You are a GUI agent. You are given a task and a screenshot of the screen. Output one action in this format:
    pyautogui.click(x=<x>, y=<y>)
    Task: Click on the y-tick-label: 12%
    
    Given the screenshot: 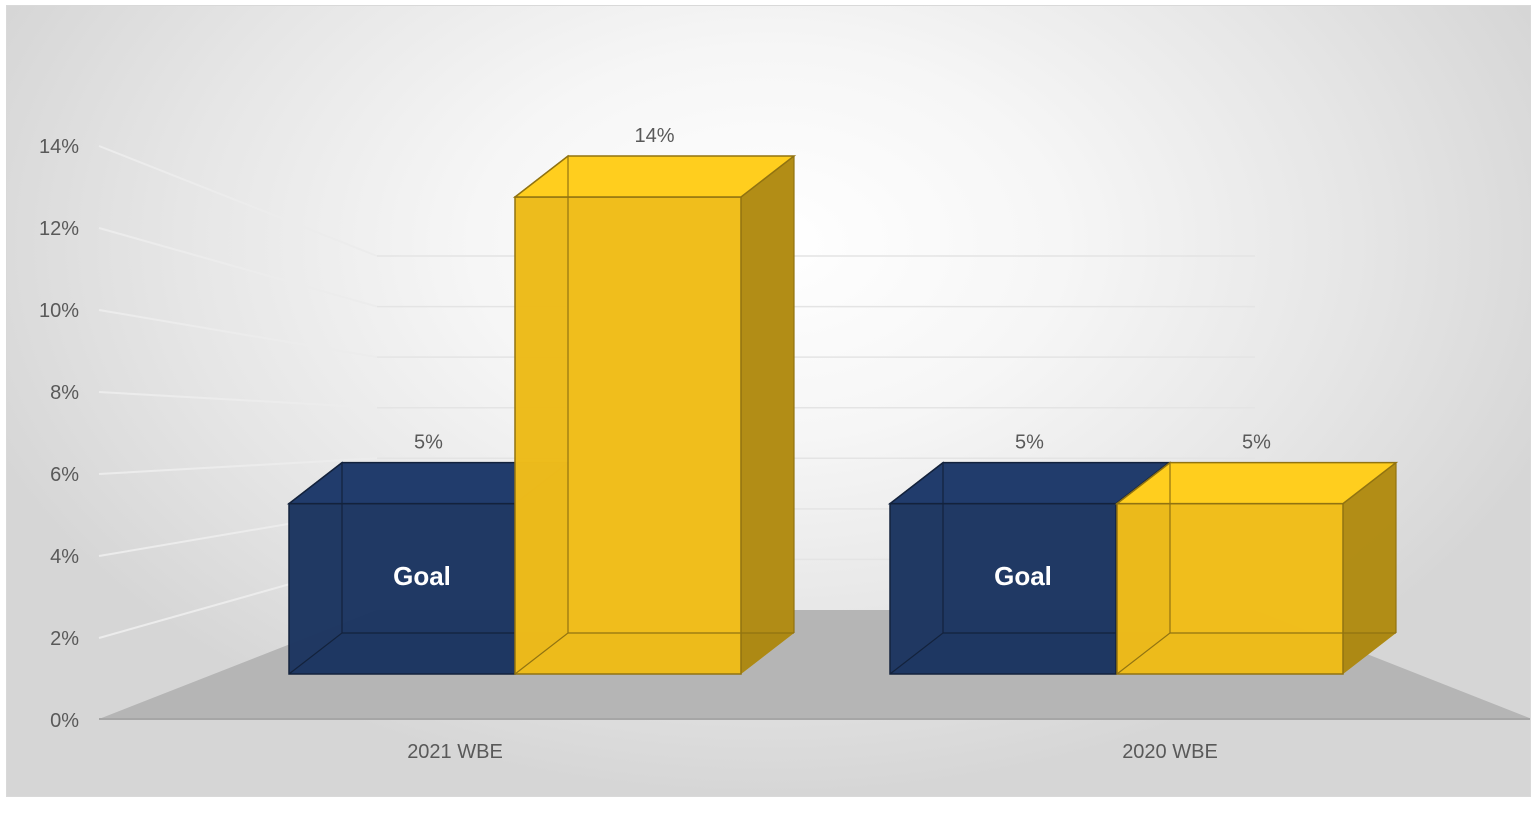 What is the action you would take?
    pyautogui.click(x=59, y=229)
    